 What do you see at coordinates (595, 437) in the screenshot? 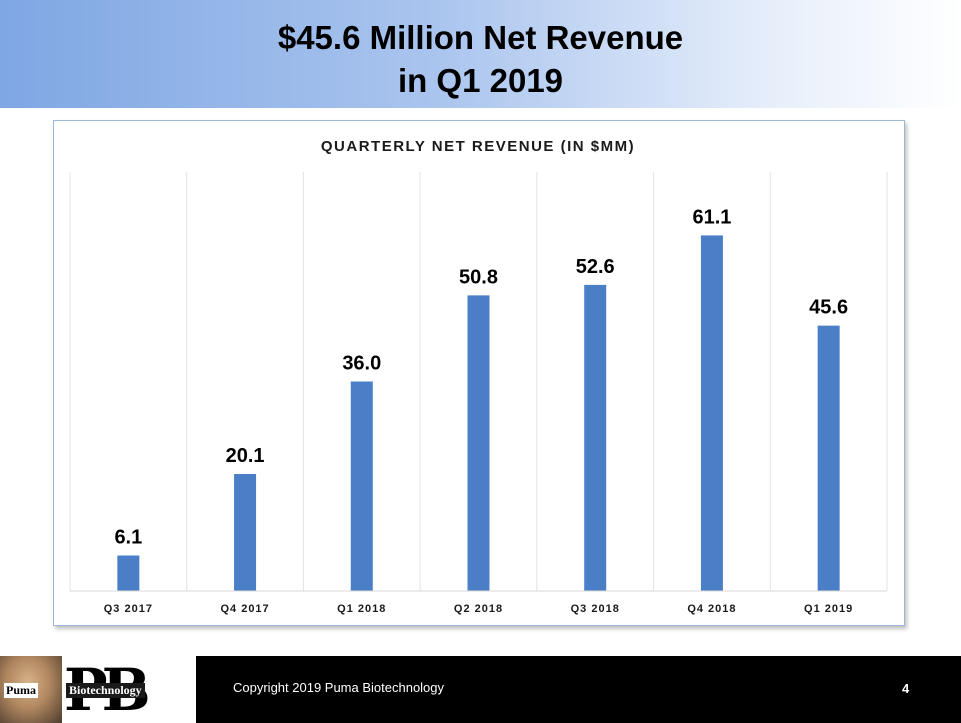
I see `bar-q3-2018` at bounding box center [595, 437].